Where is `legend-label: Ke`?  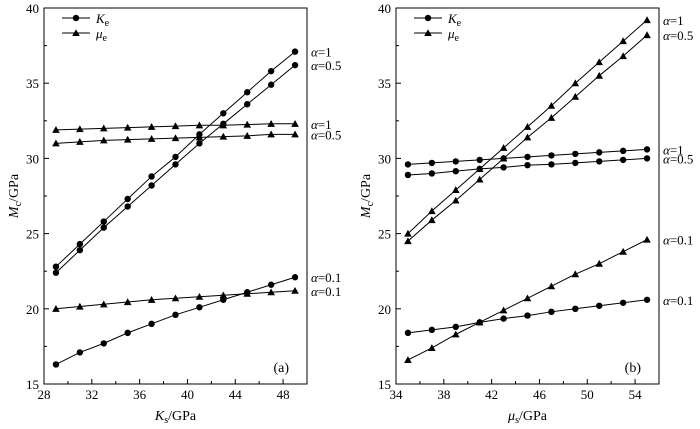
legend-label: Ke is located at coordinates (454, 20).